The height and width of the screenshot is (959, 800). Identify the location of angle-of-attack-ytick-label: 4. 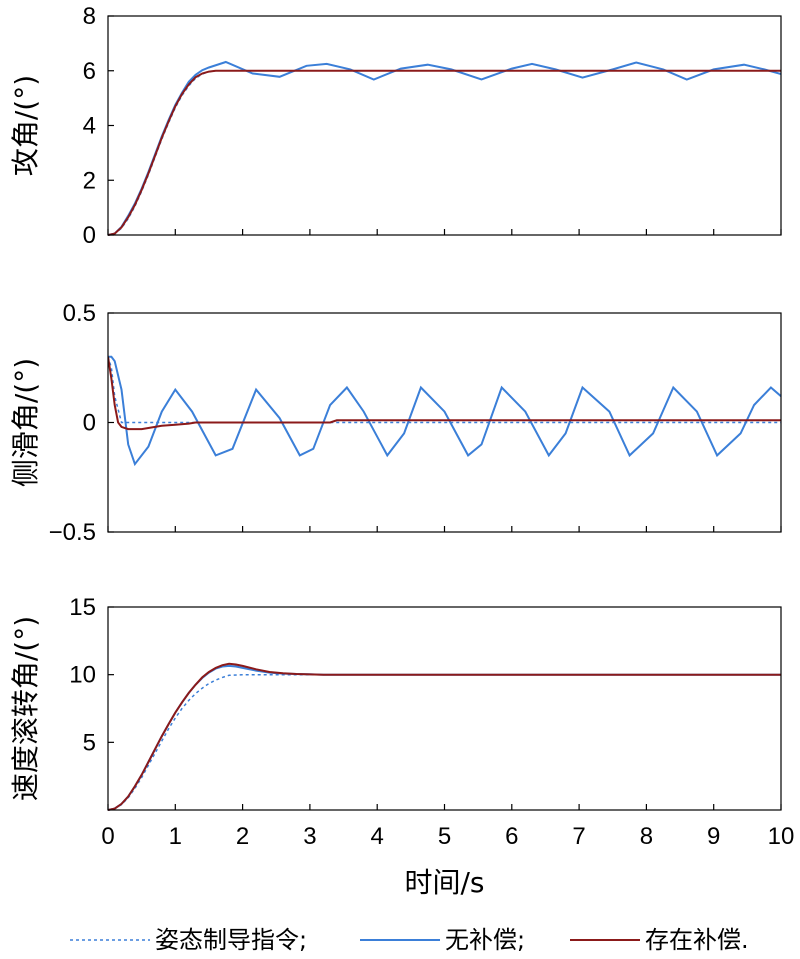
(89, 126).